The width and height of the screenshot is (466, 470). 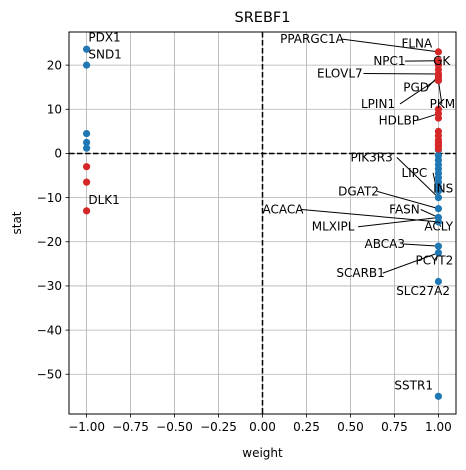 I want to click on x-tick-label: −0.50, so click(x=174, y=427).